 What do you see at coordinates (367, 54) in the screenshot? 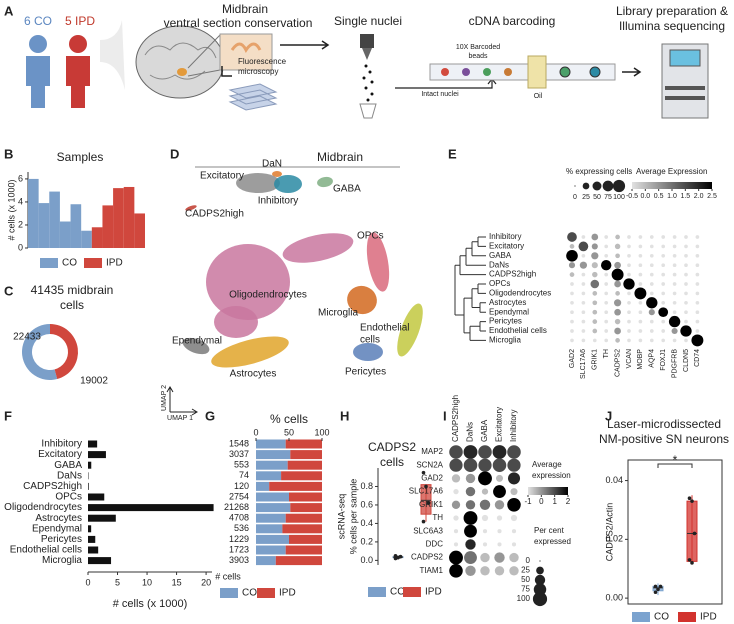
I see `pipette-tip` at bounding box center [367, 54].